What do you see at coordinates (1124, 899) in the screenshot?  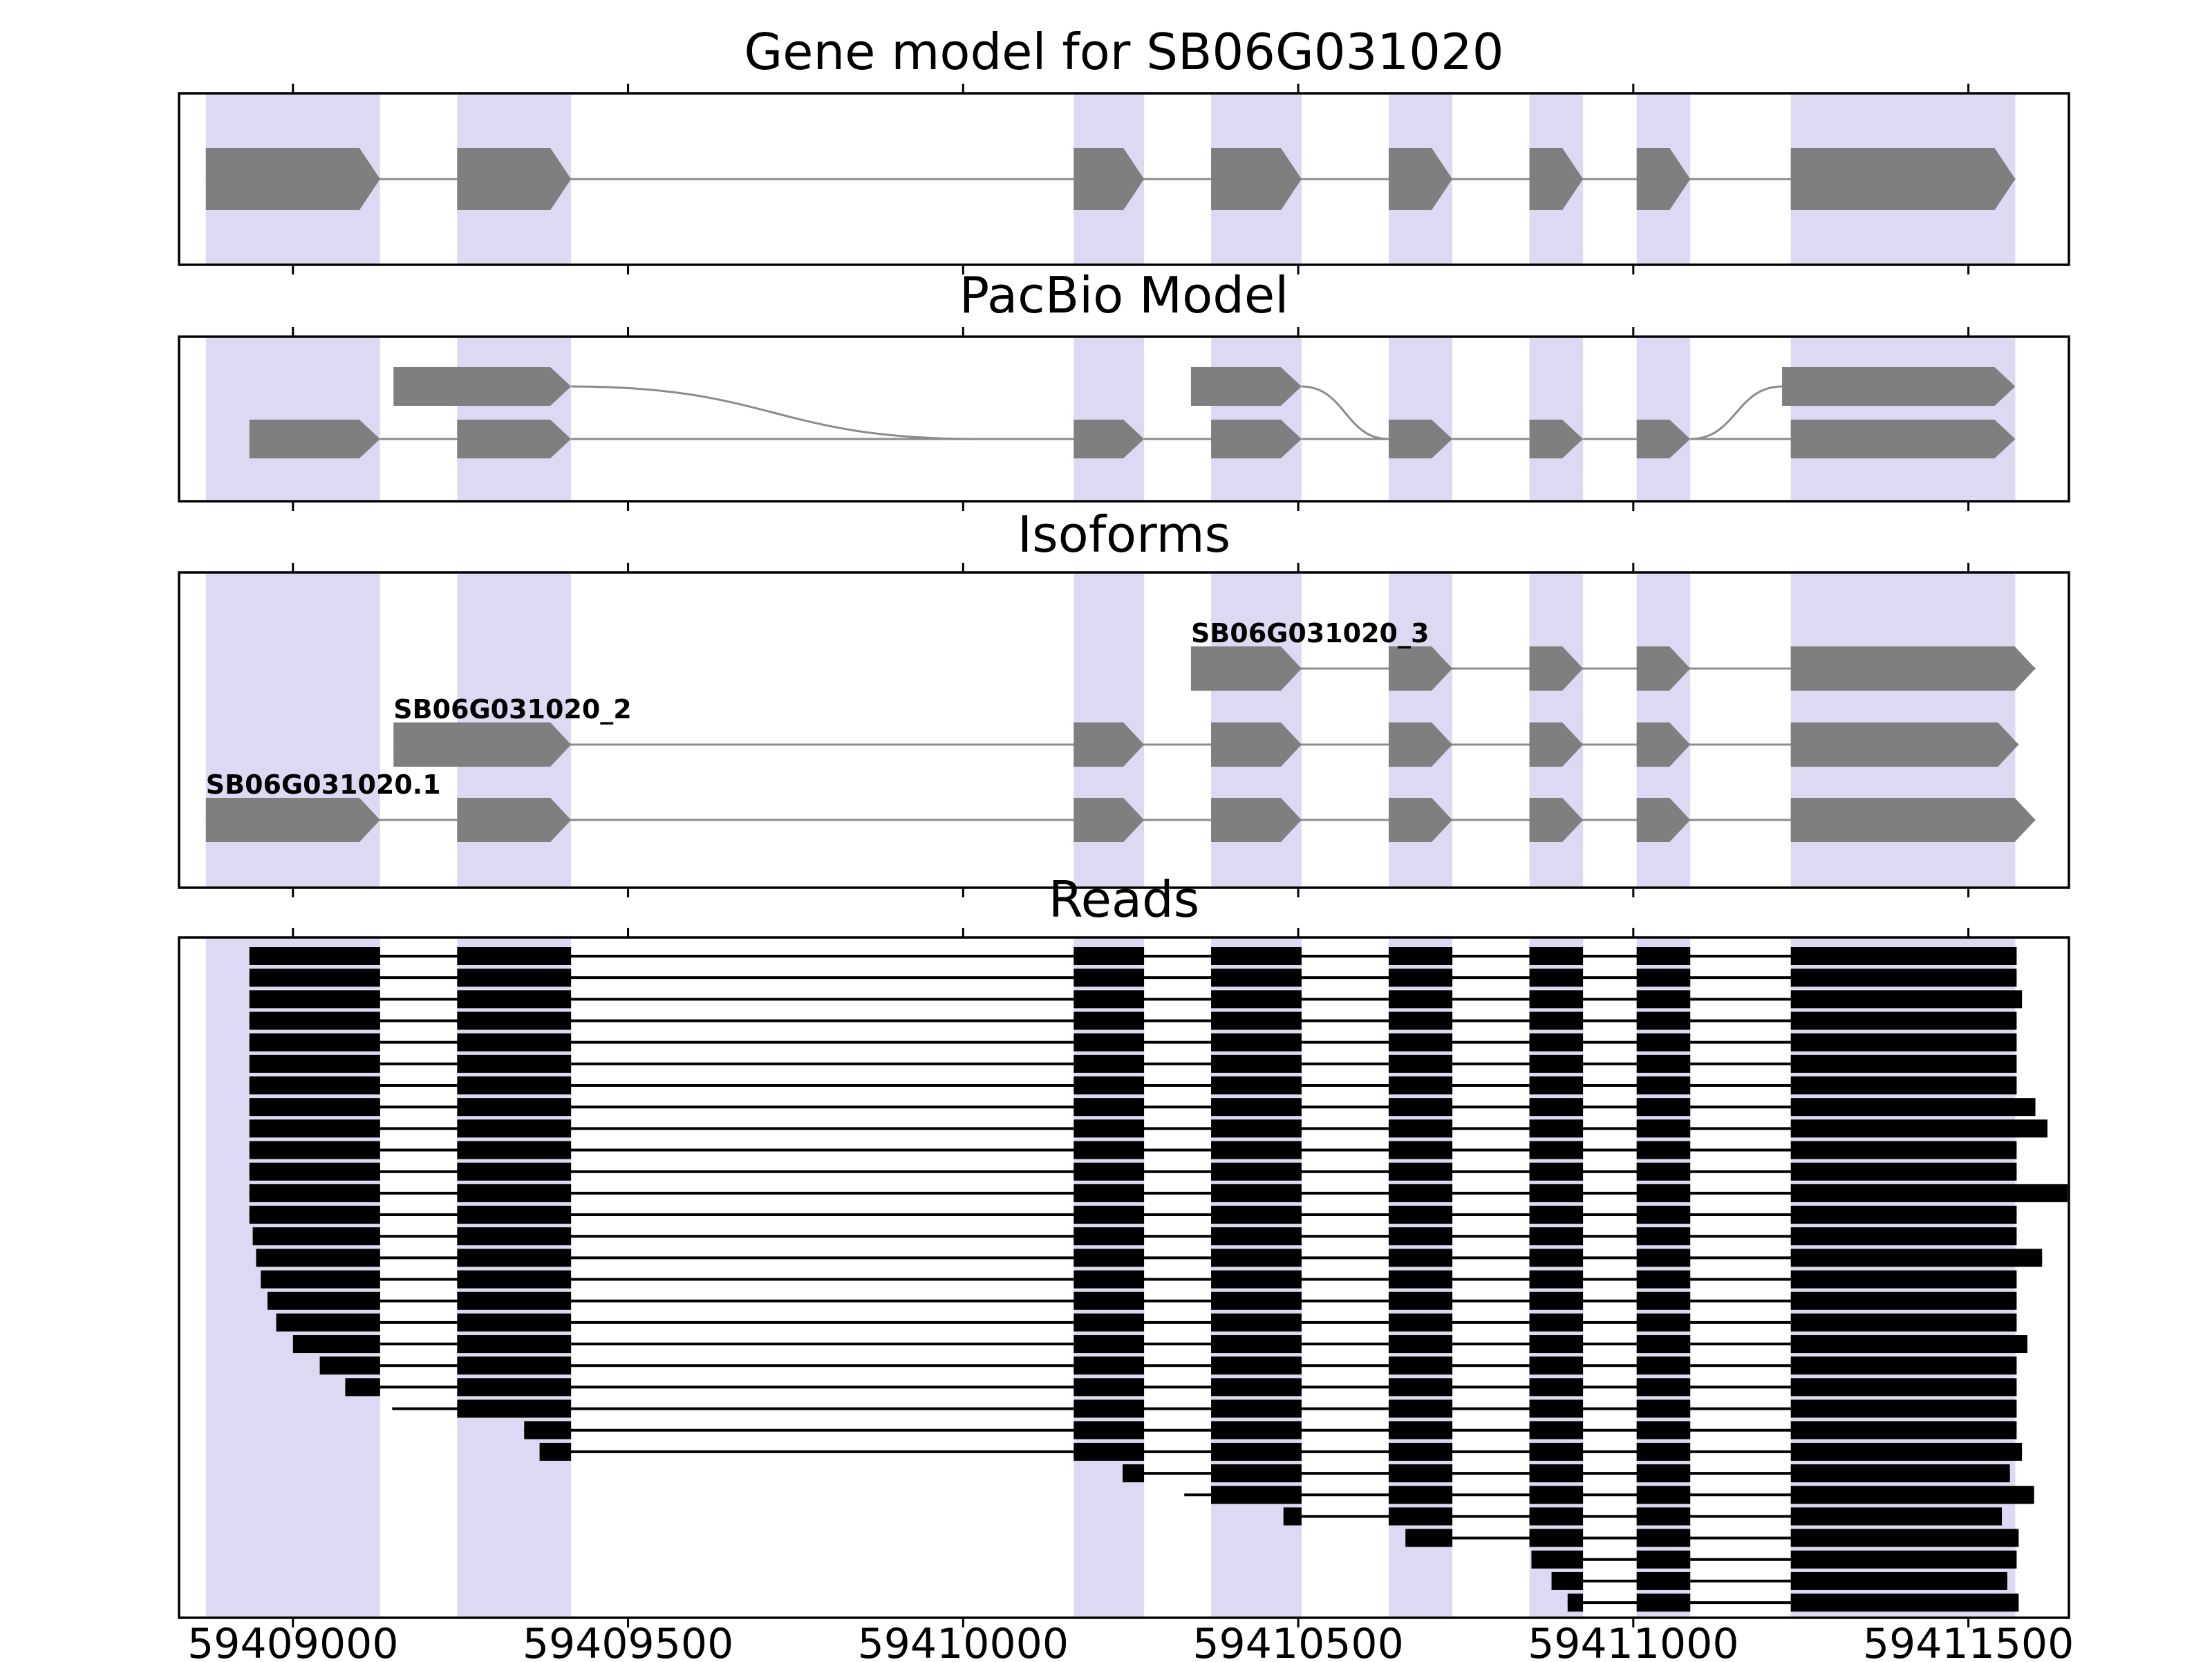 I see `reads-title: Reads` at bounding box center [1124, 899].